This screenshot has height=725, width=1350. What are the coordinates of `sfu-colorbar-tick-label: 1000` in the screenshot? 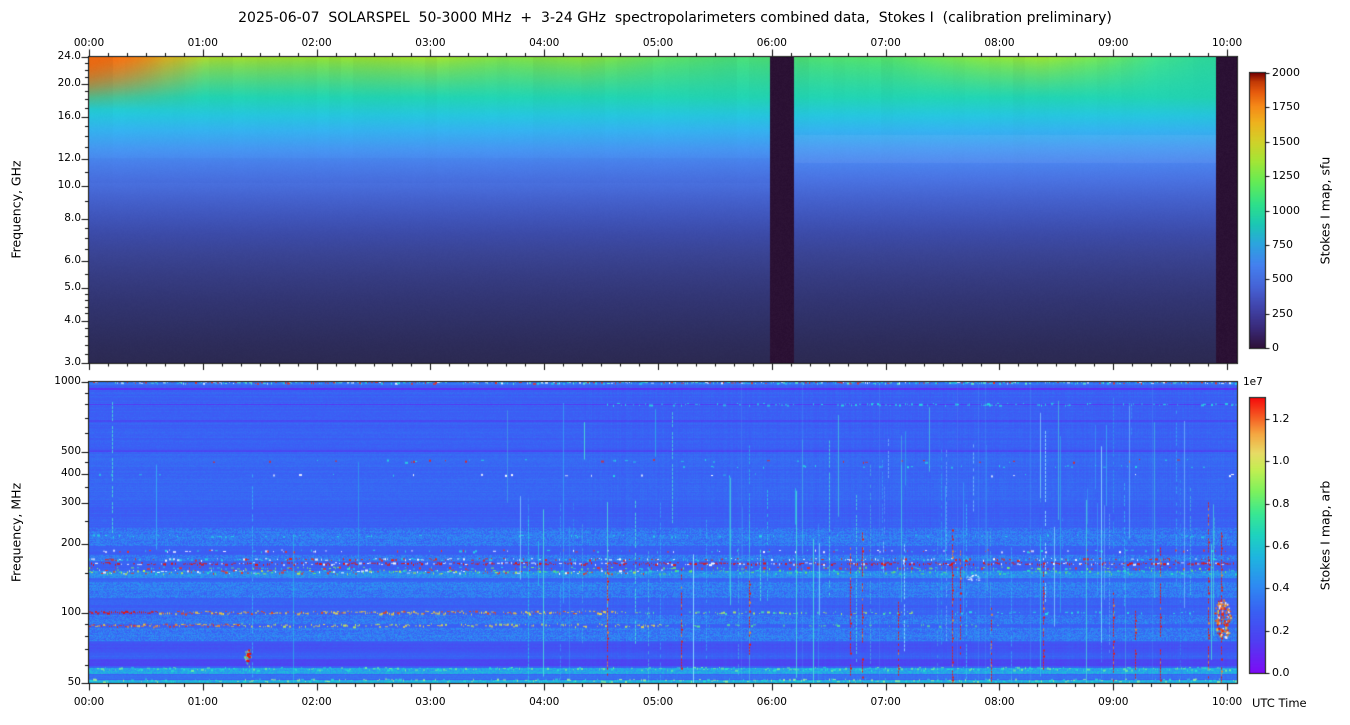 It's located at (1286, 210).